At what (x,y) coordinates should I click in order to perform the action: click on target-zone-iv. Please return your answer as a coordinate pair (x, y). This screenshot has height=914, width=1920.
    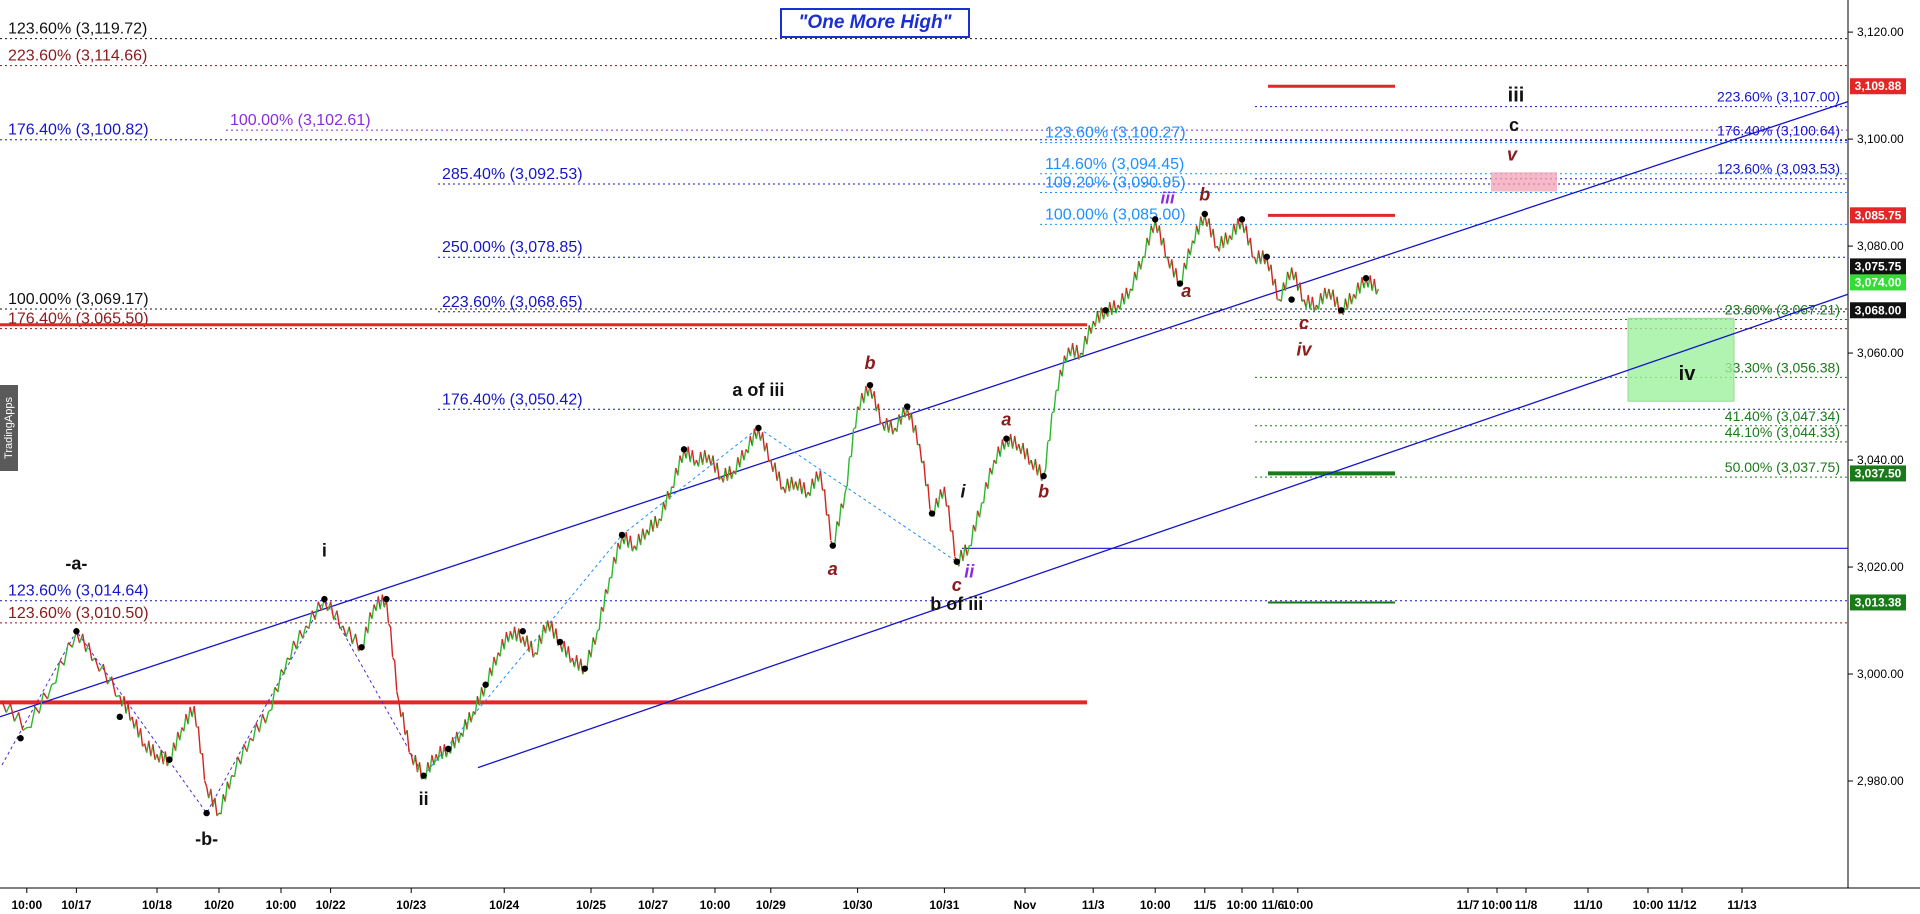
    Looking at the image, I should click on (1681, 359).